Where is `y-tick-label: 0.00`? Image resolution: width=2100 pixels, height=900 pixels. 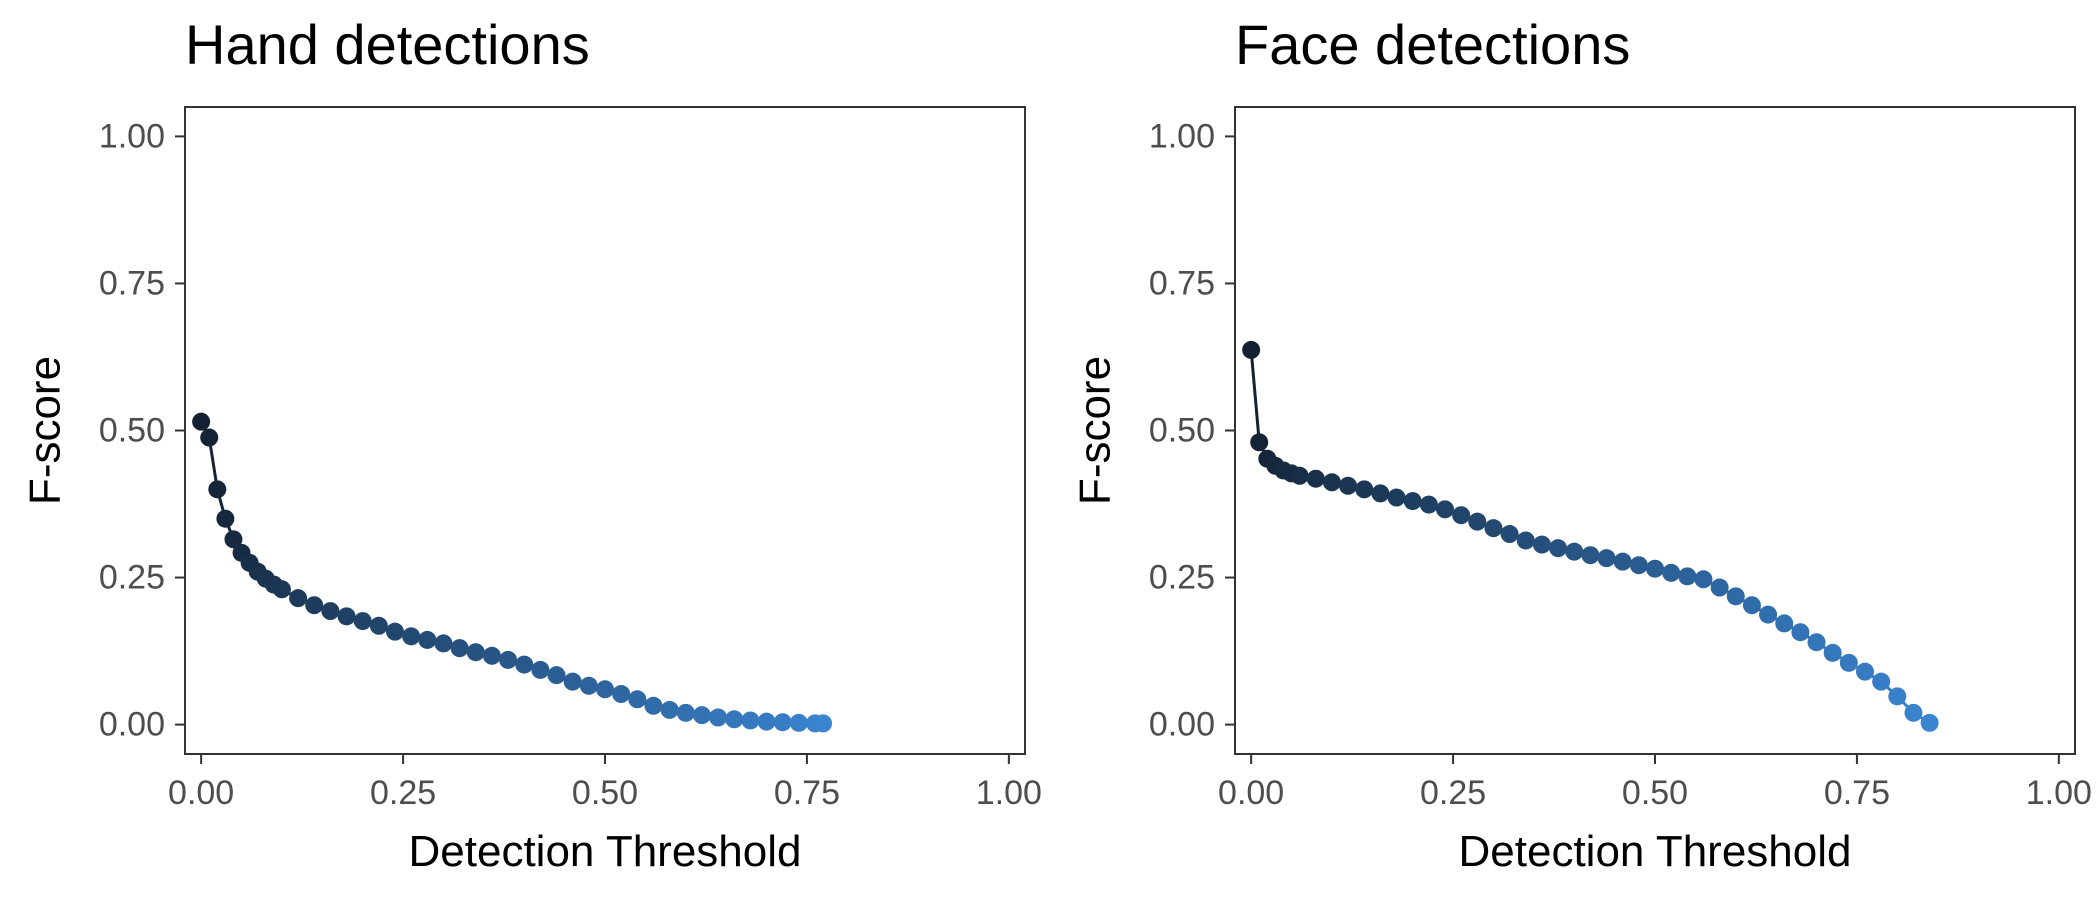 y-tick-label: 0.00 is located at coordinates (1182, 725).